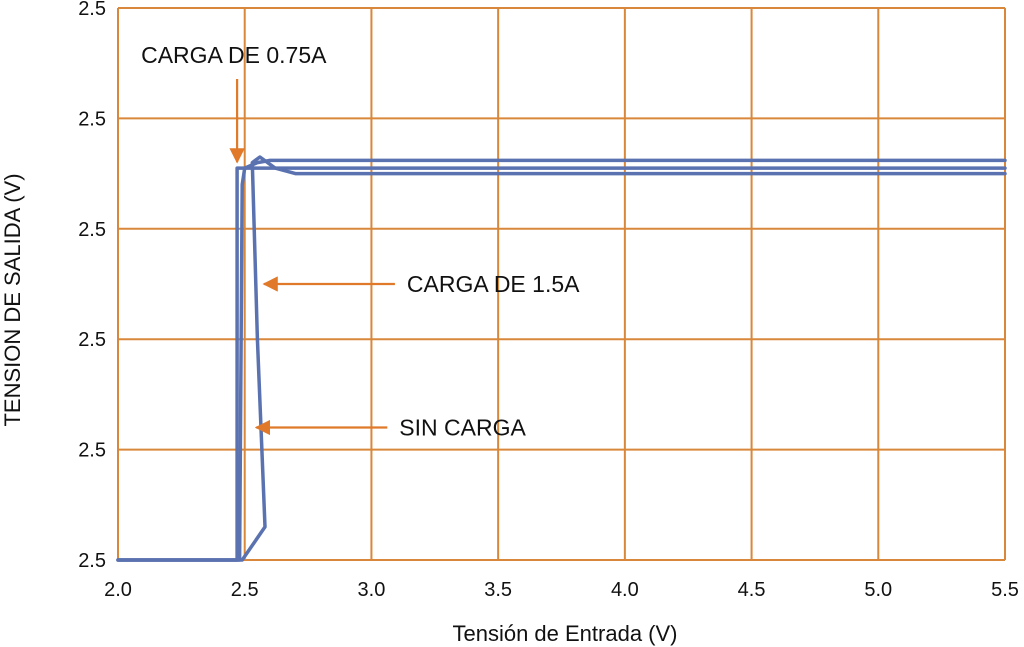  Describe the element at coordinates (92, 286) in the screenshot. I see `y-axis-ticks: 2.5 2.5 2.5 2.5 2.5 2.5` at that location.